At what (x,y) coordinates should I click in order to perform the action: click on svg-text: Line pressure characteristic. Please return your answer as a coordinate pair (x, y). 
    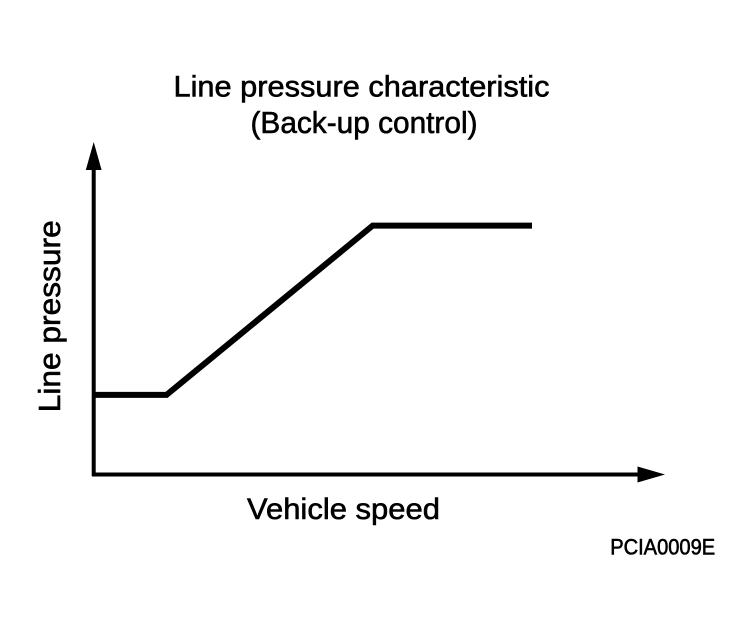
    Looking at the image, I should click on (362, 87).